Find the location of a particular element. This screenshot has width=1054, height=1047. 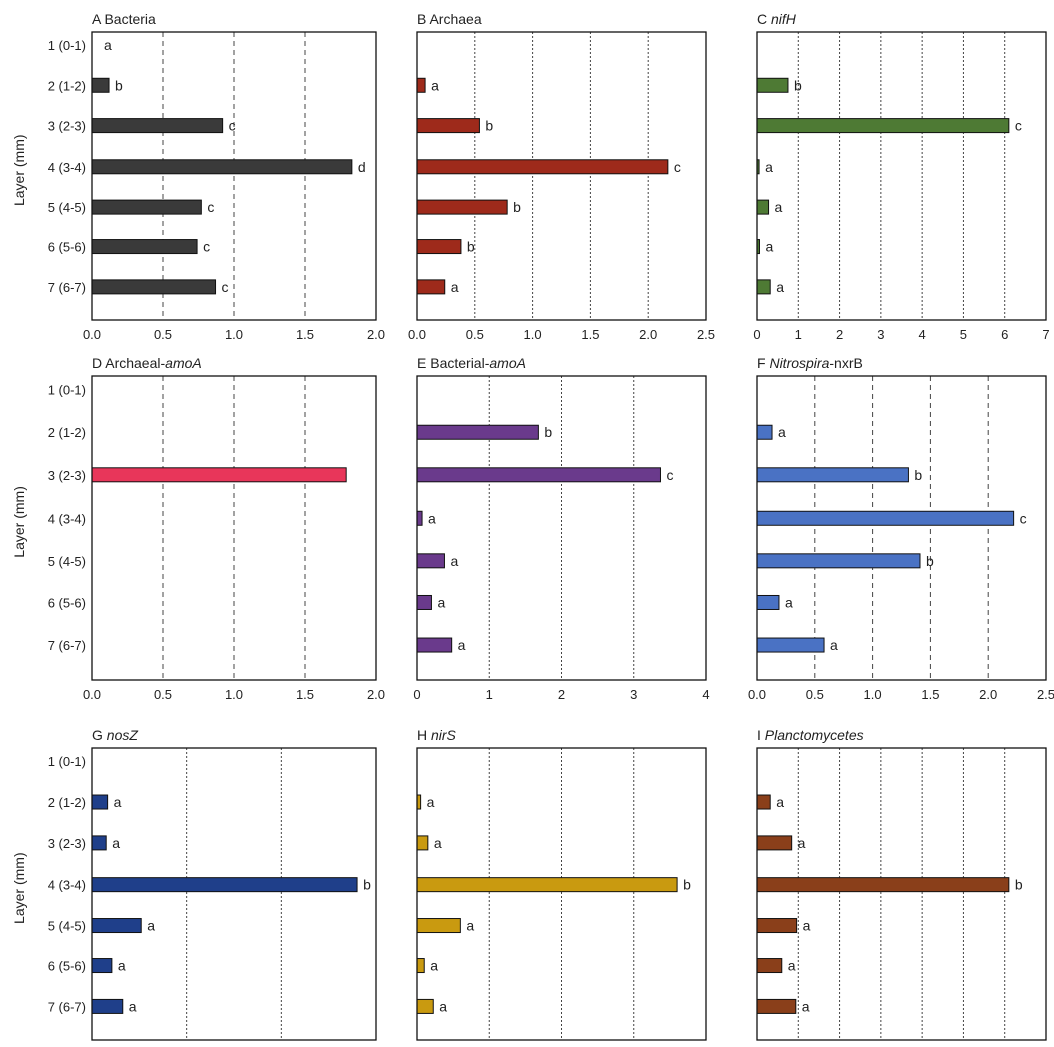

category-label: 7 (6-7) is located at coordinates (67, 1006).